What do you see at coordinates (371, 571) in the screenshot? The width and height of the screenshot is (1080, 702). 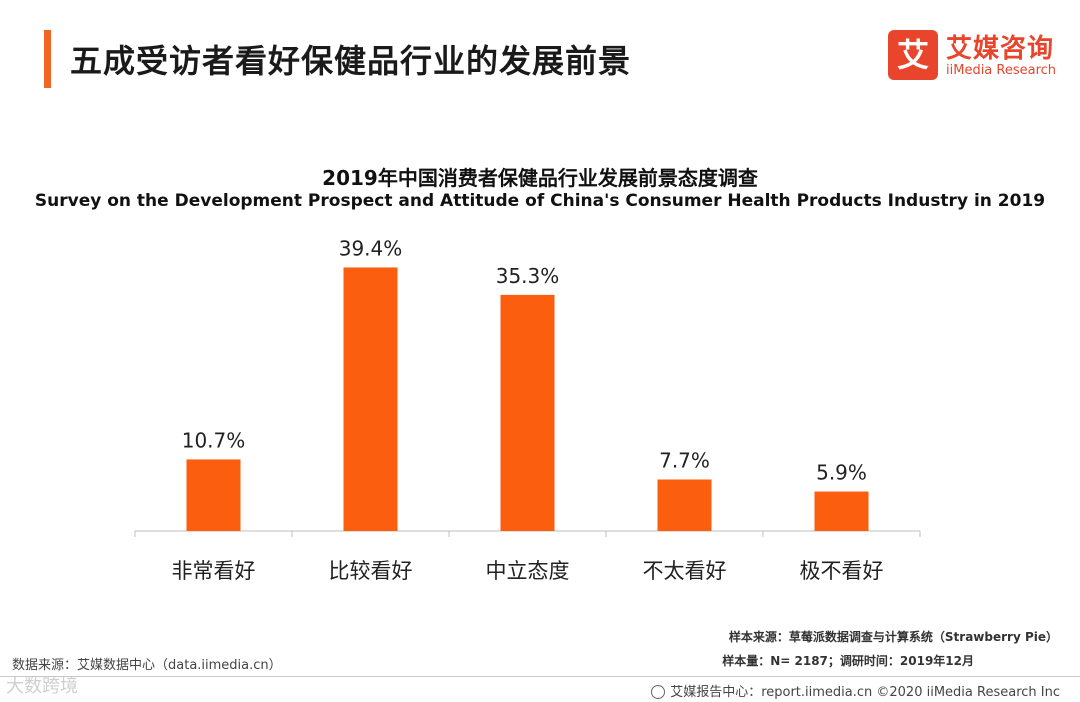 I see `category-label: 比较看好` at bounding box center [371, 571].